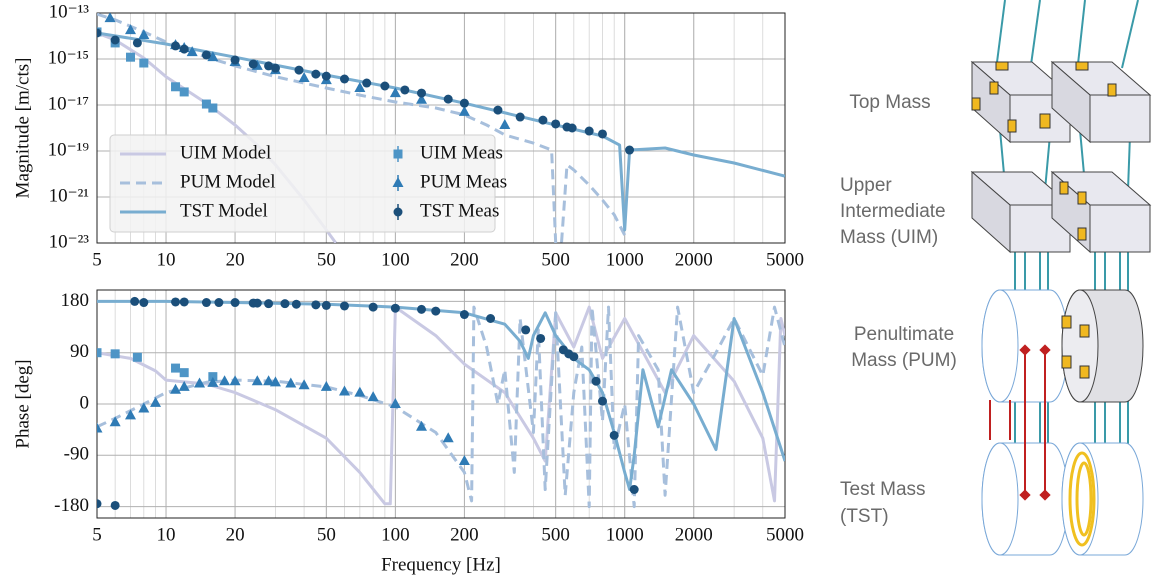 The width and height of the screenshot is (1155, 584). I want to click on legend-label: PUM Model, so click(228, 181).